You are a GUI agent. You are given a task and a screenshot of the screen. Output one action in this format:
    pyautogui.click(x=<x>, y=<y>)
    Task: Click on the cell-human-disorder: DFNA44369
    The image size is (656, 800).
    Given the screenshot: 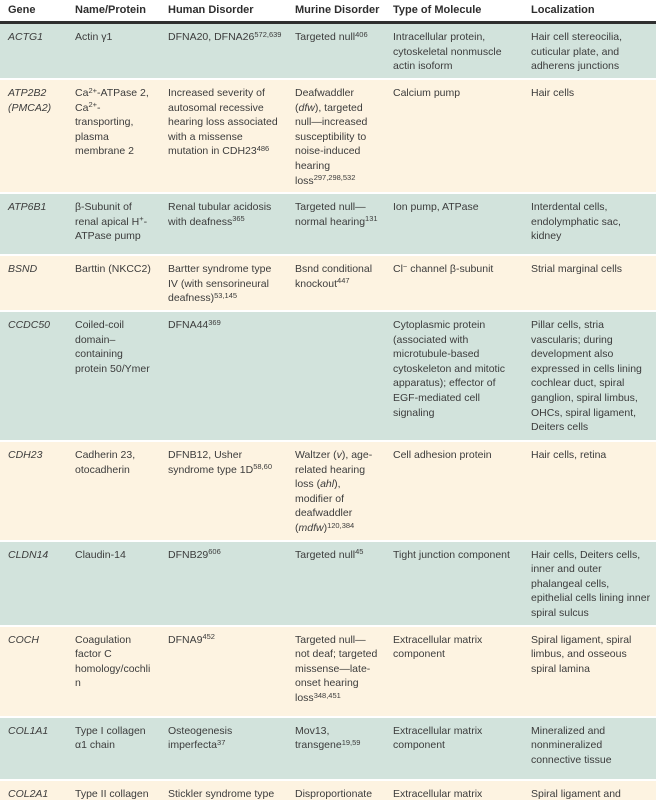 What is the action you would take?
    pyautogui.click(x=223, y=375)
    